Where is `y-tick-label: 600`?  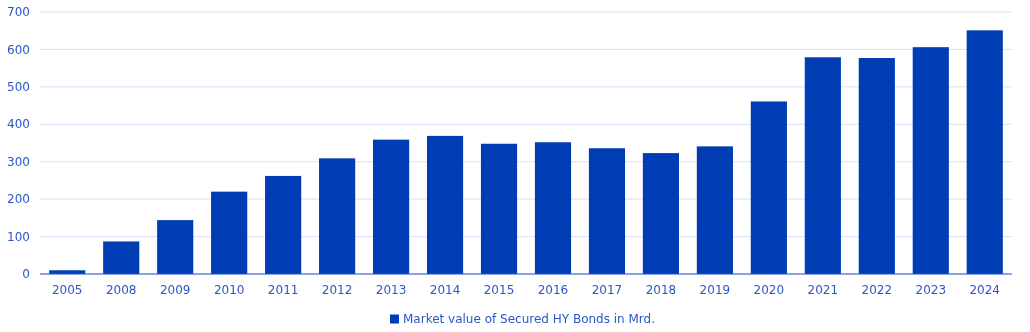
y-tick-label: 600 is located at coordinates (18, 49).